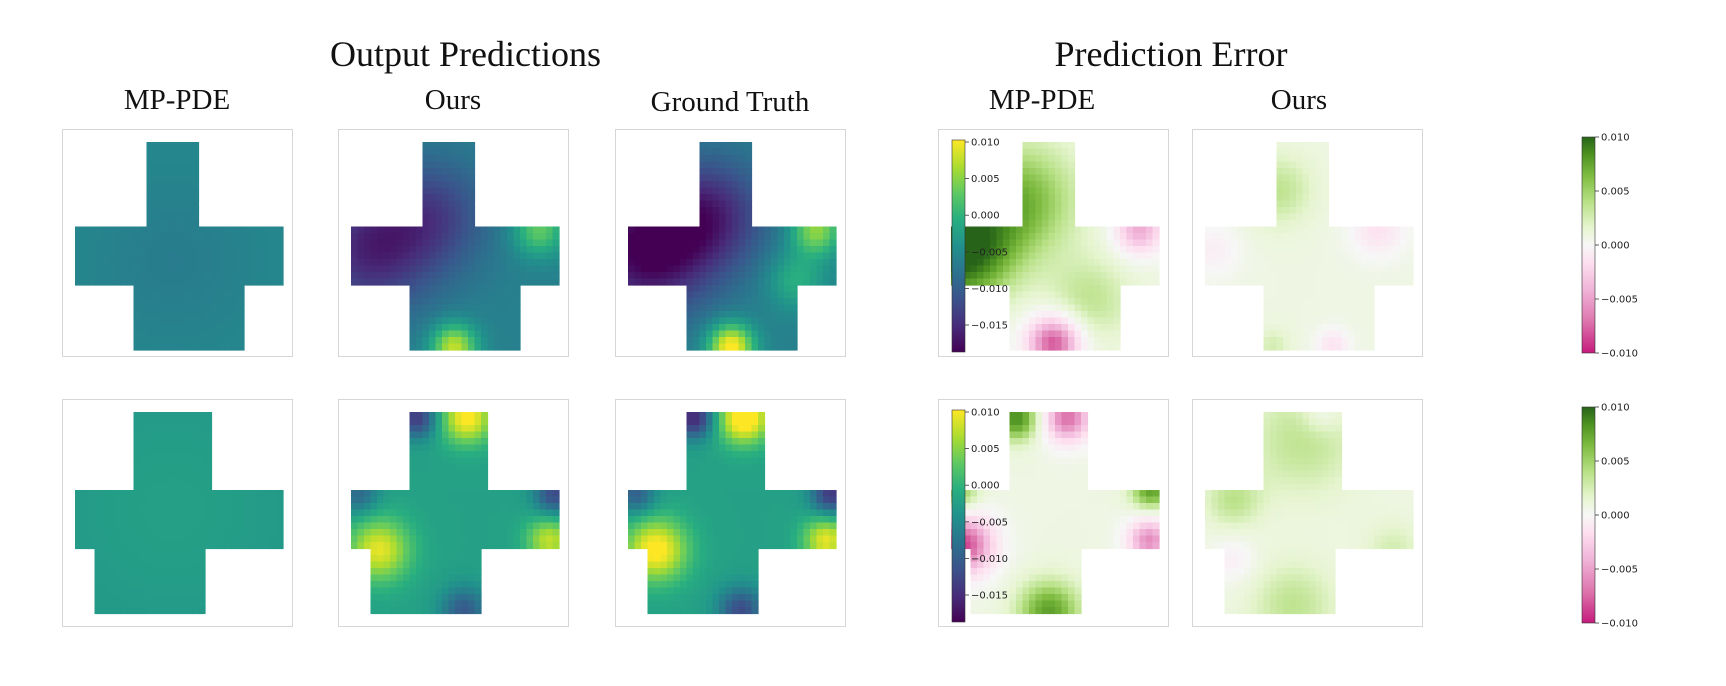 This screenshot has height=686, width=1726. Describe the element at coordinates (1615, 462) in the screenshot. I see `piyg-row2-tick-label: 0.005` at that location.